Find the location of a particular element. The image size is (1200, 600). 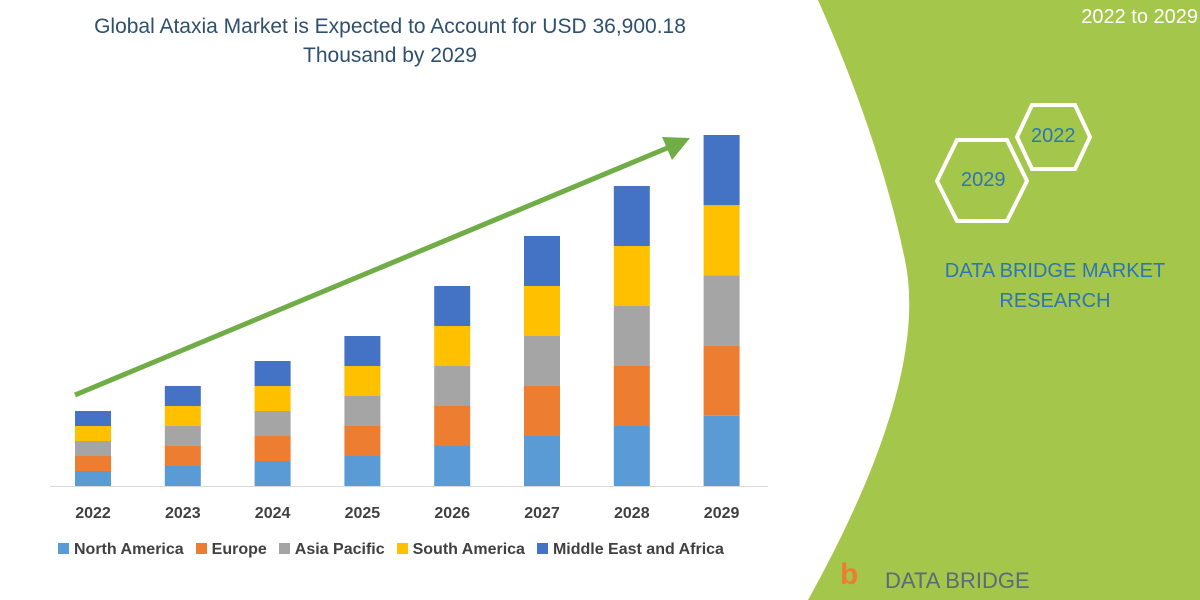

legend-label: Middle East and Africa is located at coordinates (638, 549).